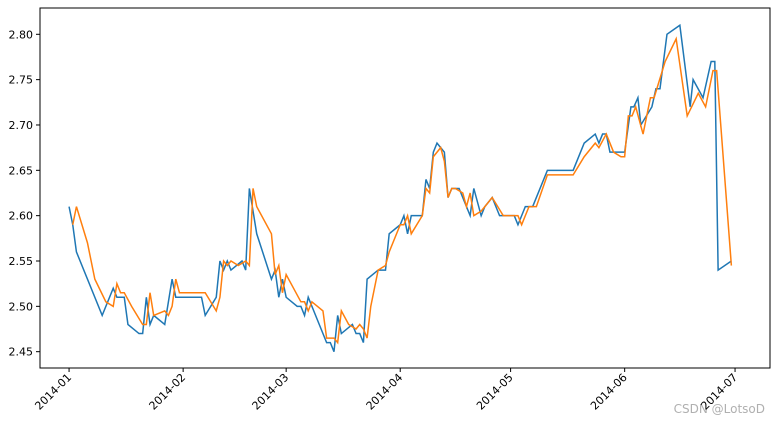 This screenshot has height=427, width=771. I want to click on x-tick-label: 2014-01, so click(53, 392).